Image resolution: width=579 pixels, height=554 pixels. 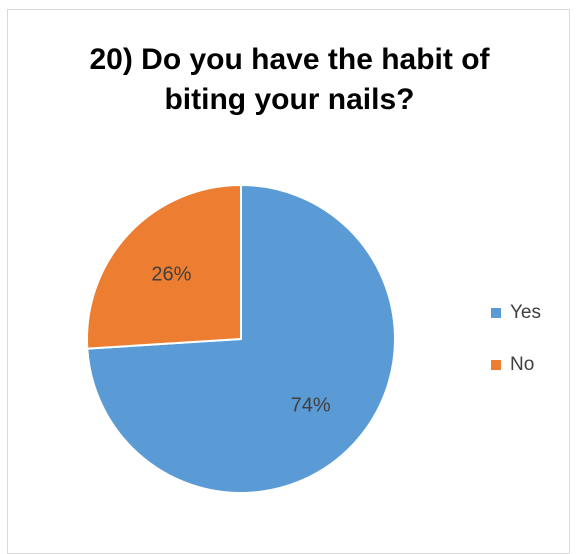 I want to click on slice-label-yes: 74%, so click(x=311, y=405).